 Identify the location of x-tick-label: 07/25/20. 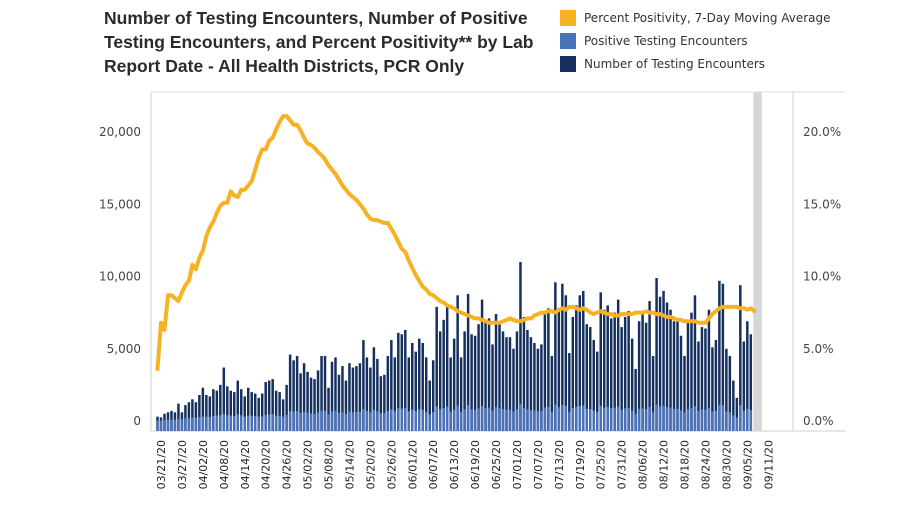
(601, 464).